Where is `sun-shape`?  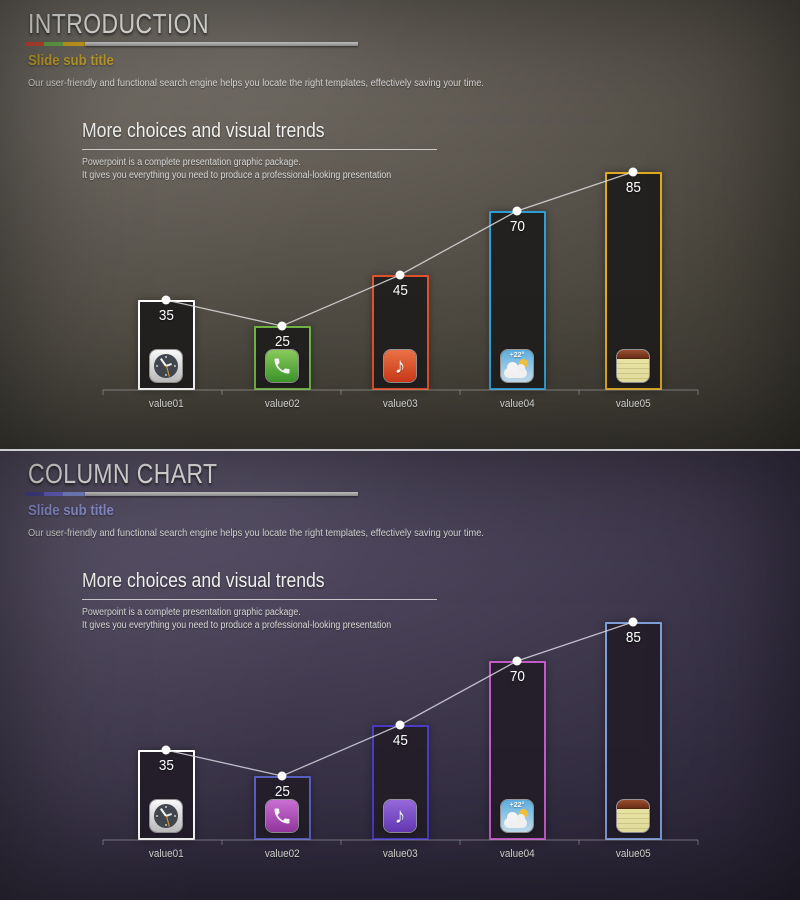
sun-shape is located at coordinates (523, 813).